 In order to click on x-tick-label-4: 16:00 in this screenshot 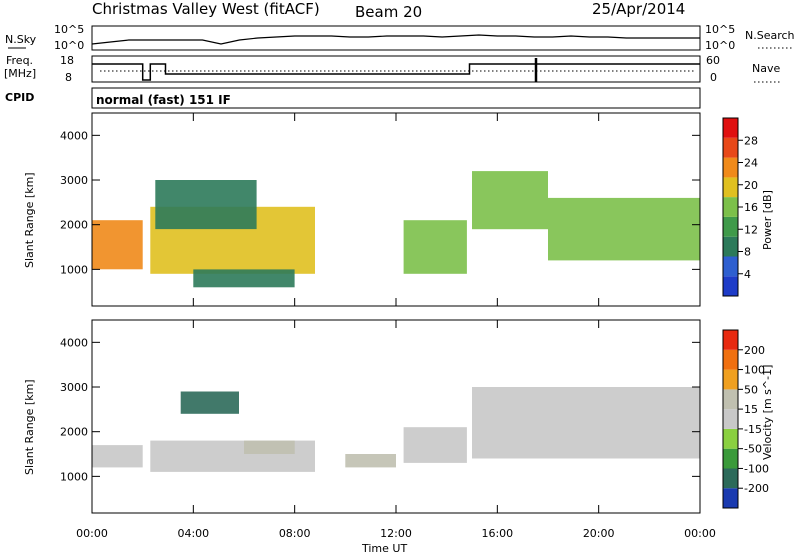, I will do `click(497, 533)`.